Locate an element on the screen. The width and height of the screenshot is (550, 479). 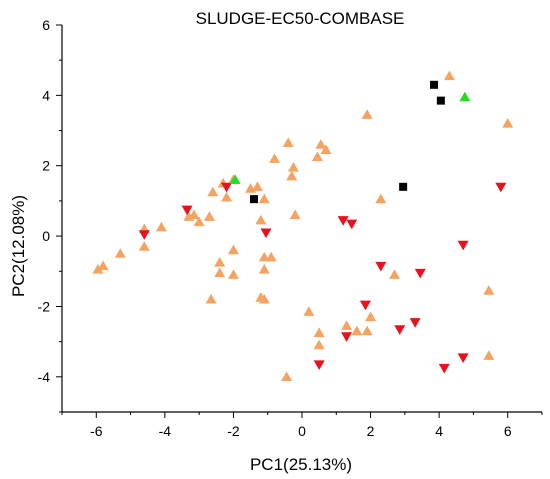
y-tick-label: 6 is located at coordinates (46, 25).